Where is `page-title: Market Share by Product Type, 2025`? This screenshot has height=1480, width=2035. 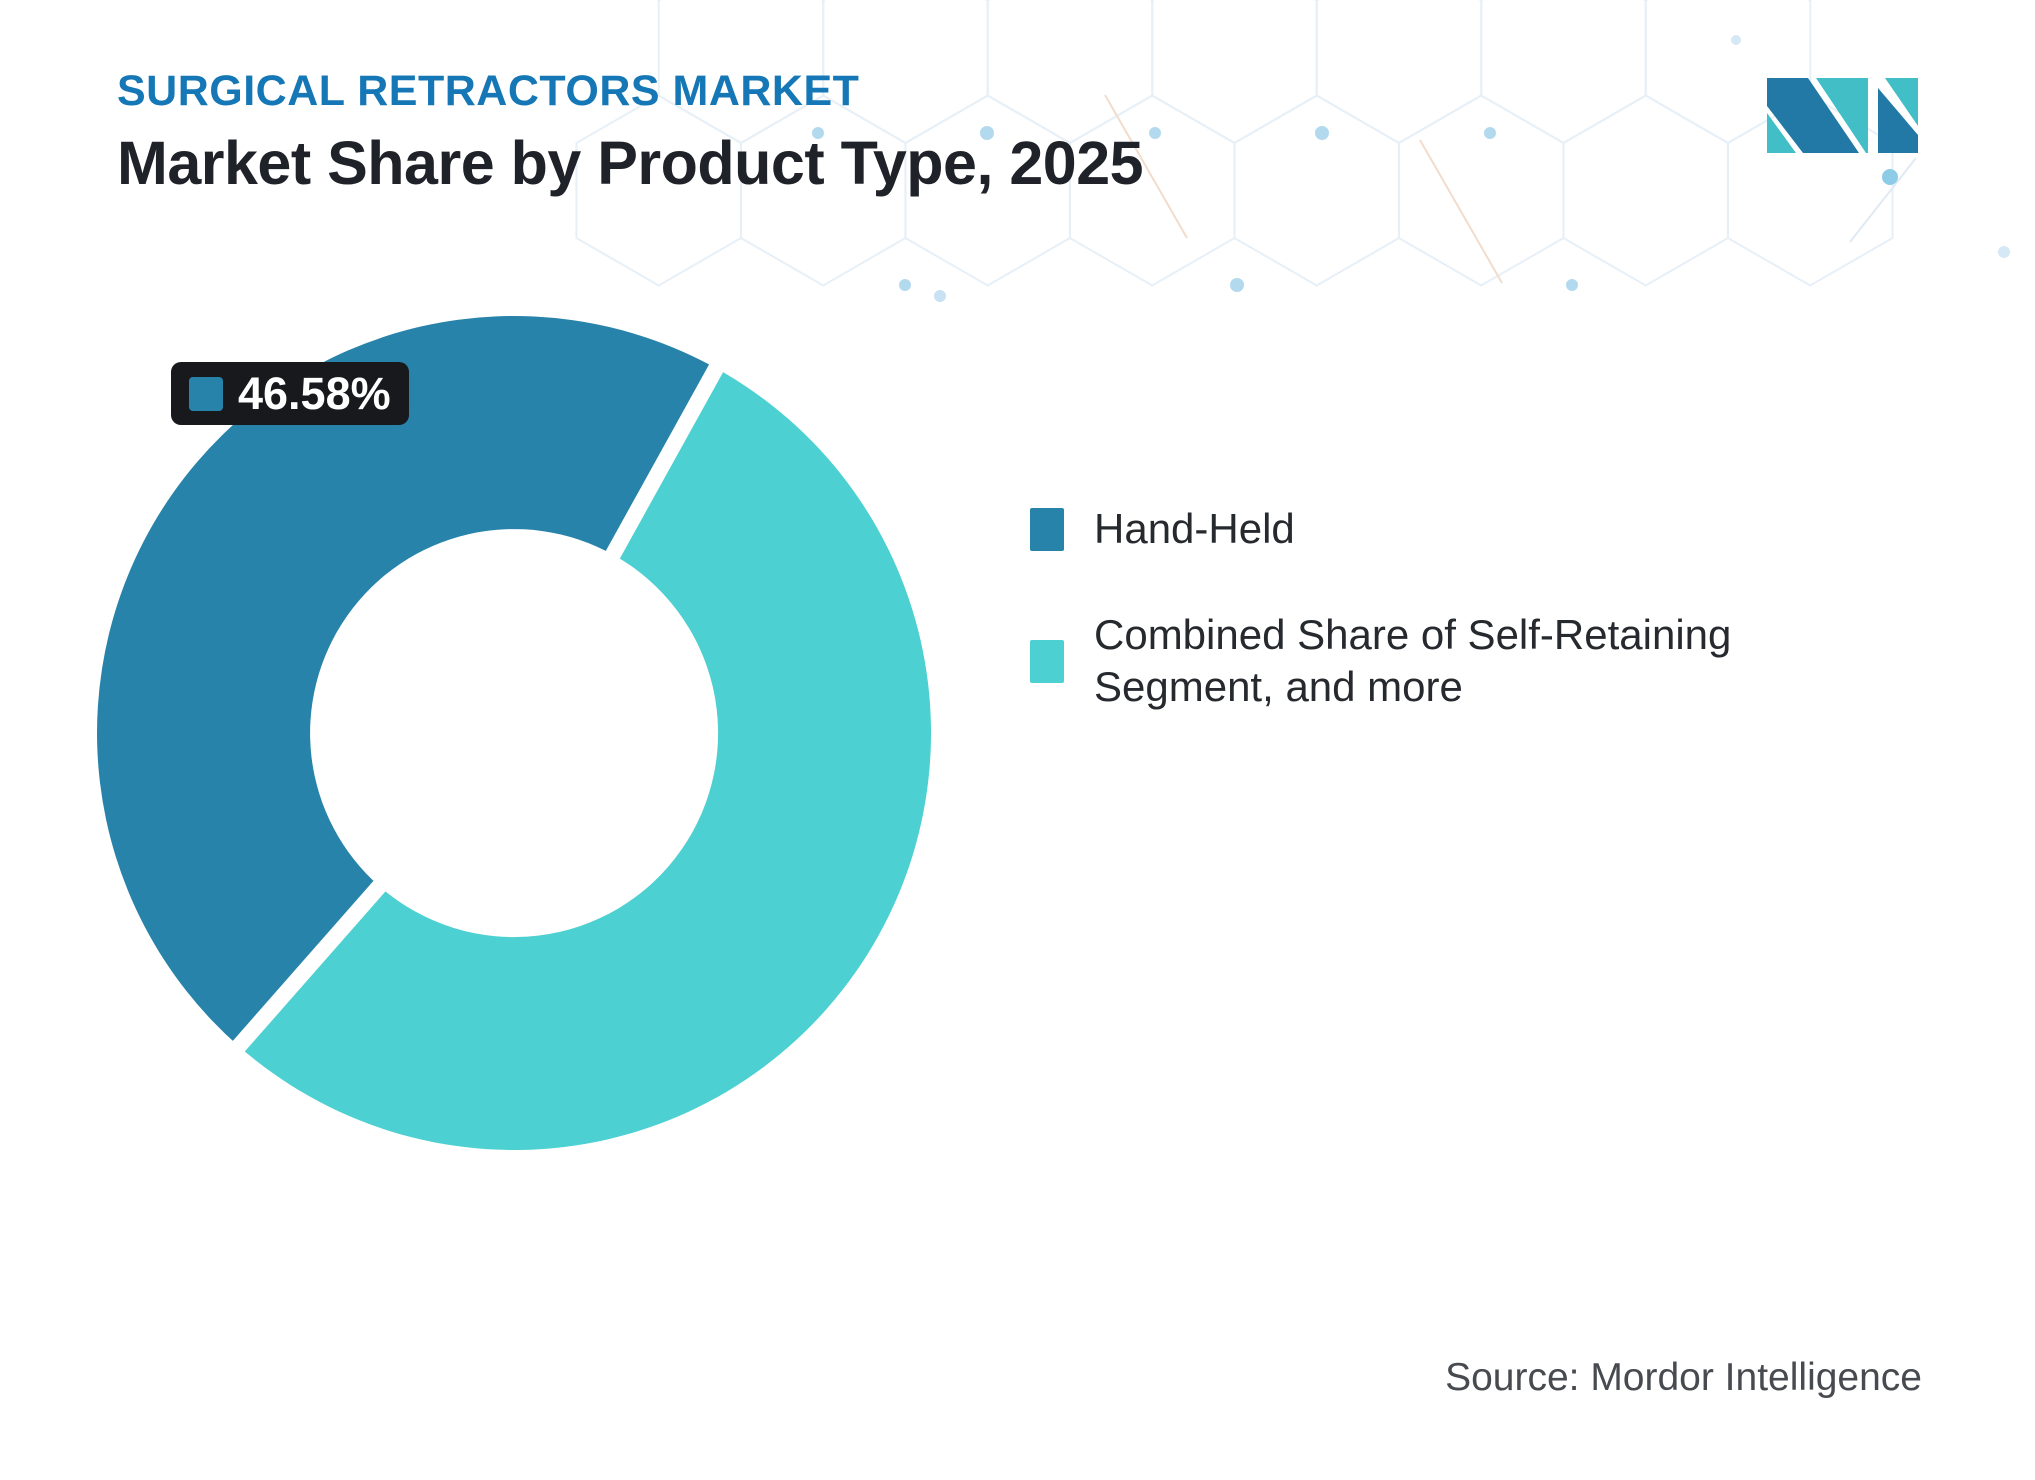 page-title: Market Share by Product Type, 2025 is located at coordinates (630, 163).